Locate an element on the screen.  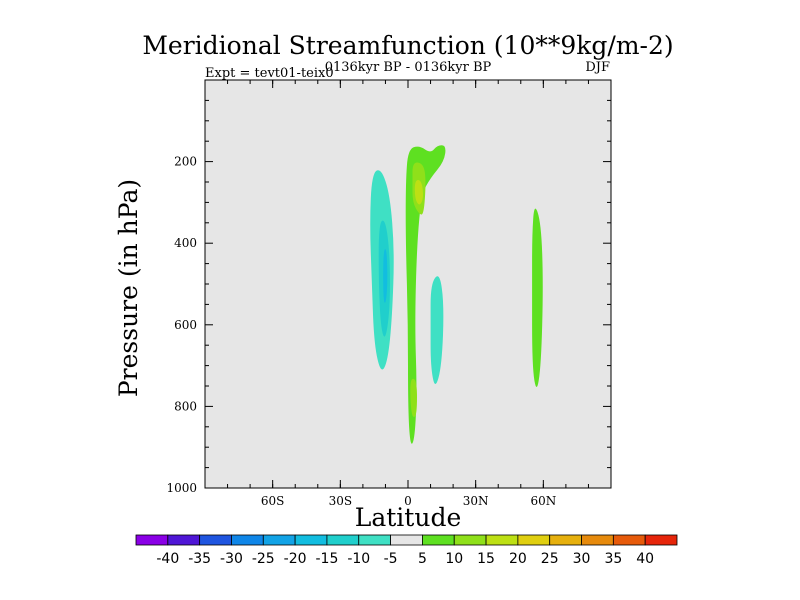
y-tick-label: 600 is located at coordinates (185, 325).